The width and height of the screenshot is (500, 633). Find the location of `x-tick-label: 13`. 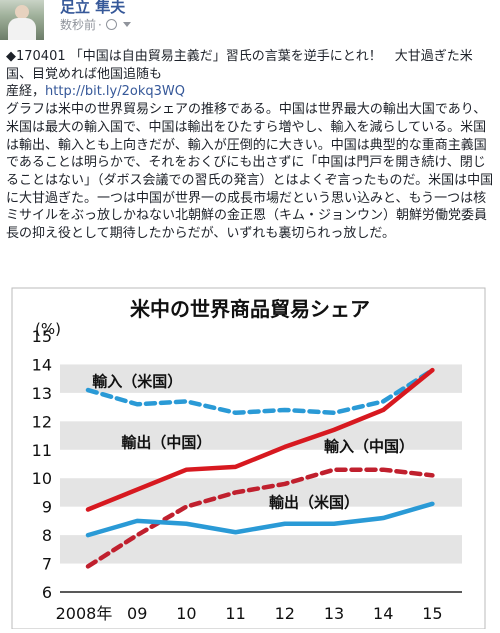

x-tick-label: 13 is located at coordinates (334, 613).